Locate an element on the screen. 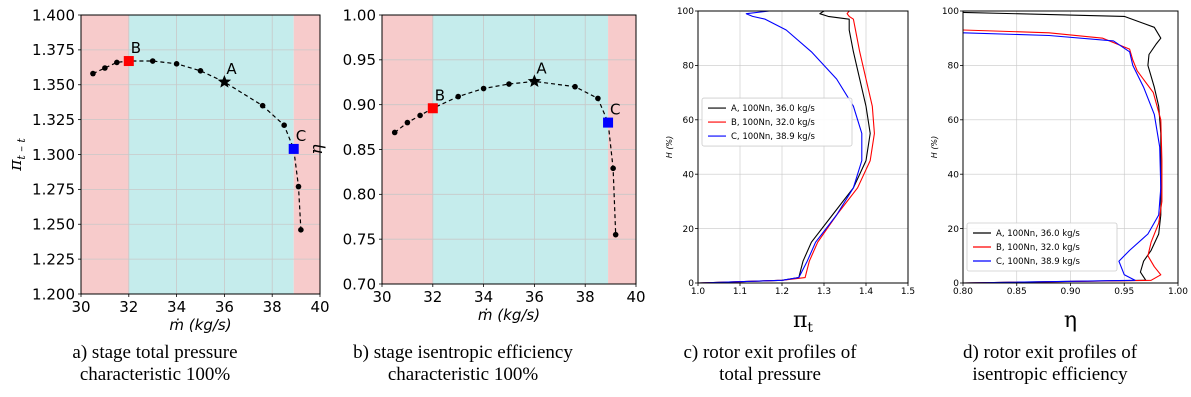 The image size is (1191, 397). ytick-label-b: 0.70 is located at coordinates (359, 284).